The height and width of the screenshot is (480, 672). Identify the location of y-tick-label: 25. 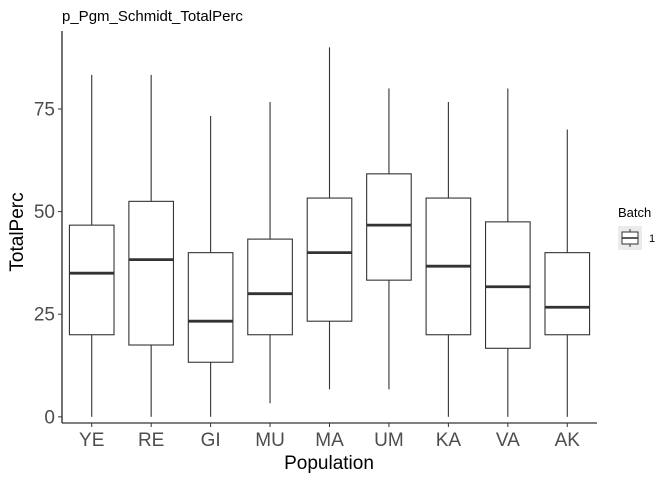
(44, 315).